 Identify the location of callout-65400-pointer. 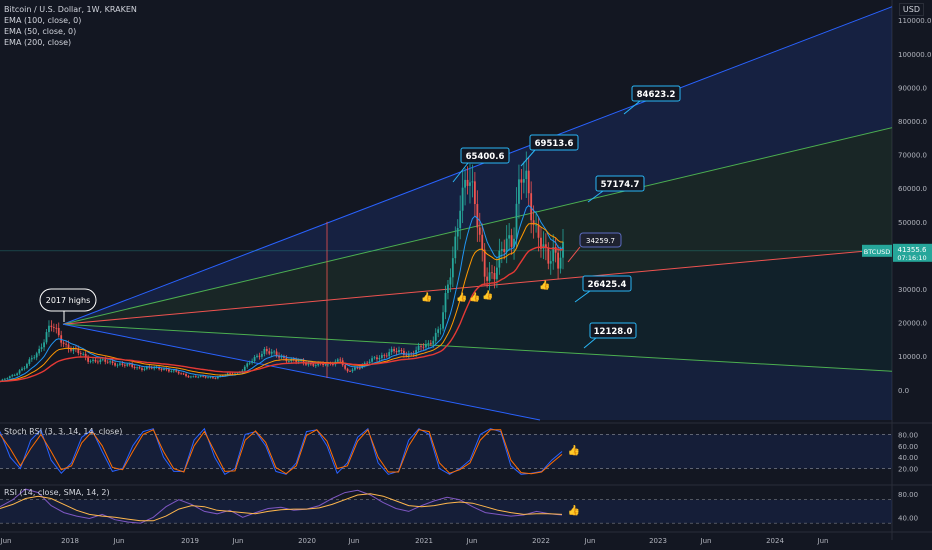
(460, 172).